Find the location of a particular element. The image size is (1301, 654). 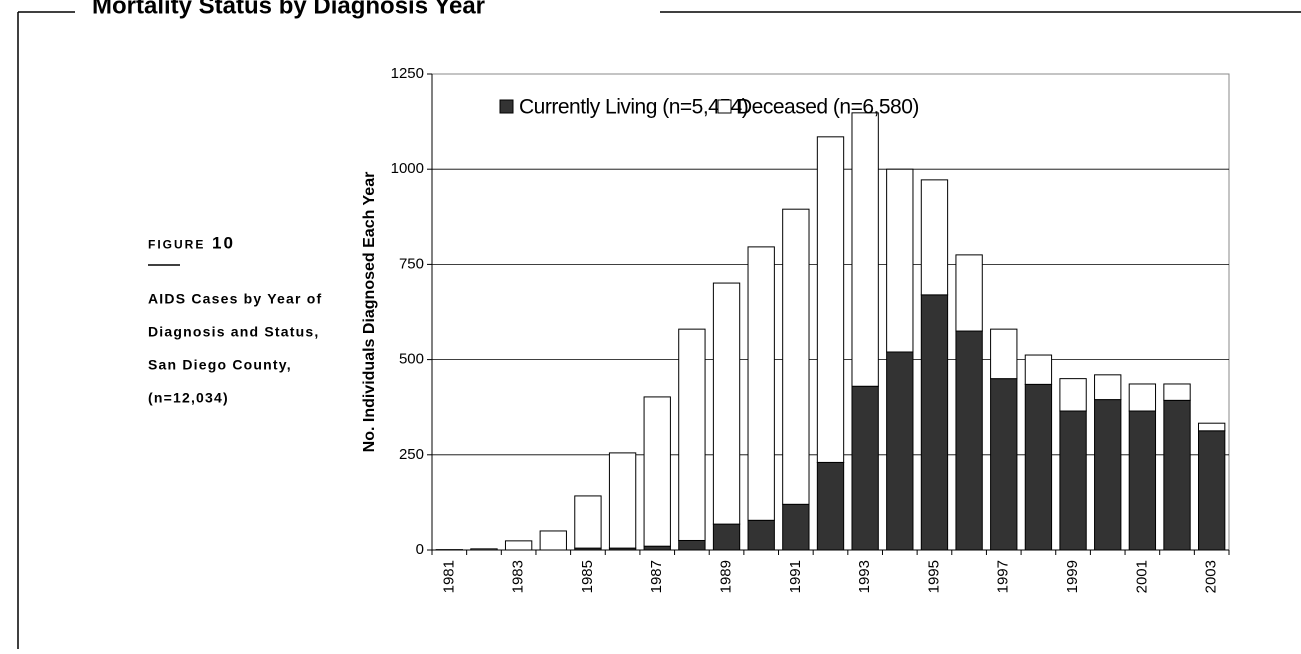

x-tick-label: 1983 is located at coordinates (518, 576).